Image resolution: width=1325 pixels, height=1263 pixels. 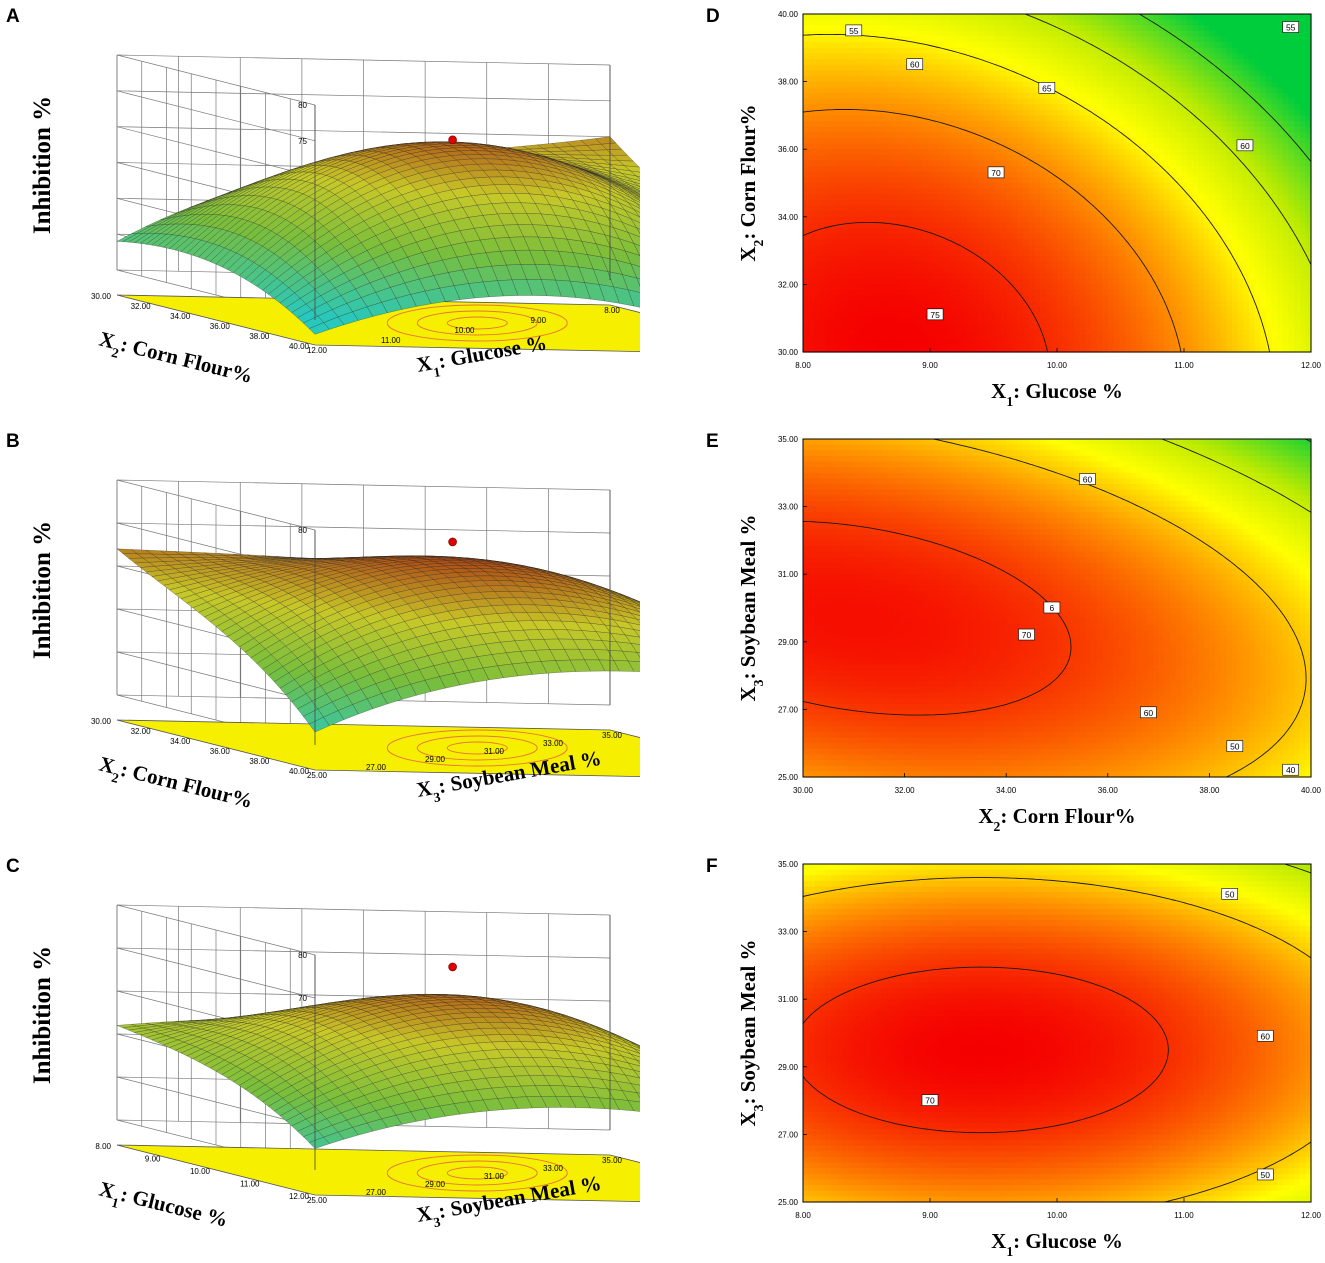 What do you see at coordinates (378, 235) in the screenshot?
I see `response-surface` at bounding box center [378, 235].